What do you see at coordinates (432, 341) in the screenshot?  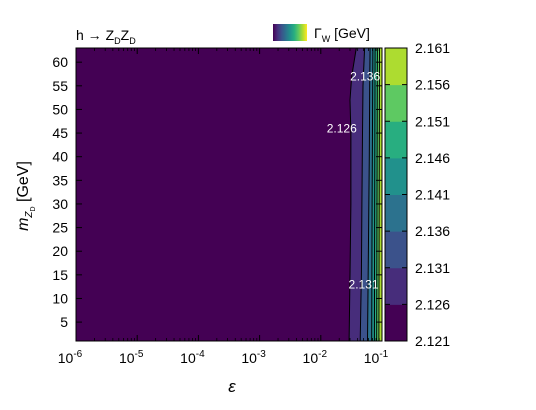 I see `colorbar-tick-label: 2.121` at bounding box center [432, 341].